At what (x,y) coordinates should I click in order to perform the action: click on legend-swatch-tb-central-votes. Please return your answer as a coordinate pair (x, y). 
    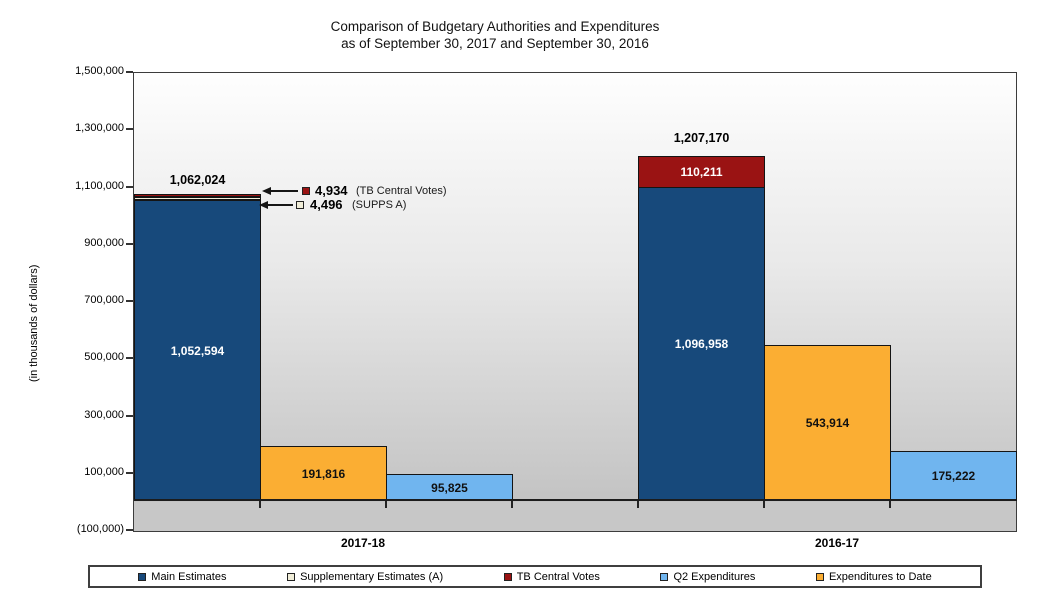
    Looking at the image, I should click on (507, 576).